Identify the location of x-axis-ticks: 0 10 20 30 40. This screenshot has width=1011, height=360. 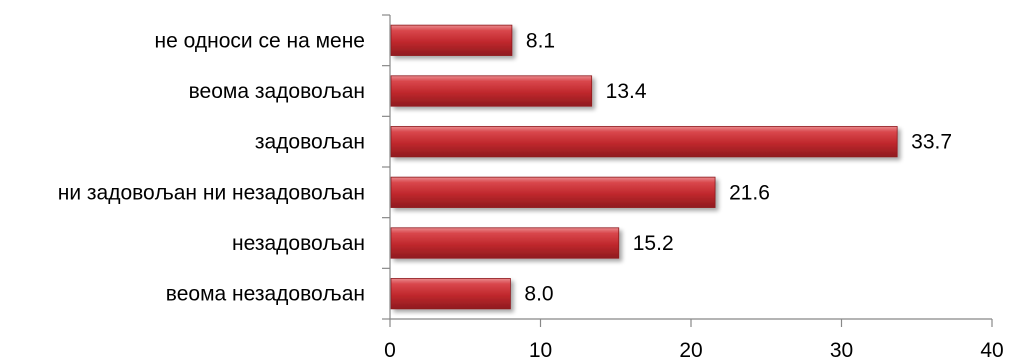
(694, 339).